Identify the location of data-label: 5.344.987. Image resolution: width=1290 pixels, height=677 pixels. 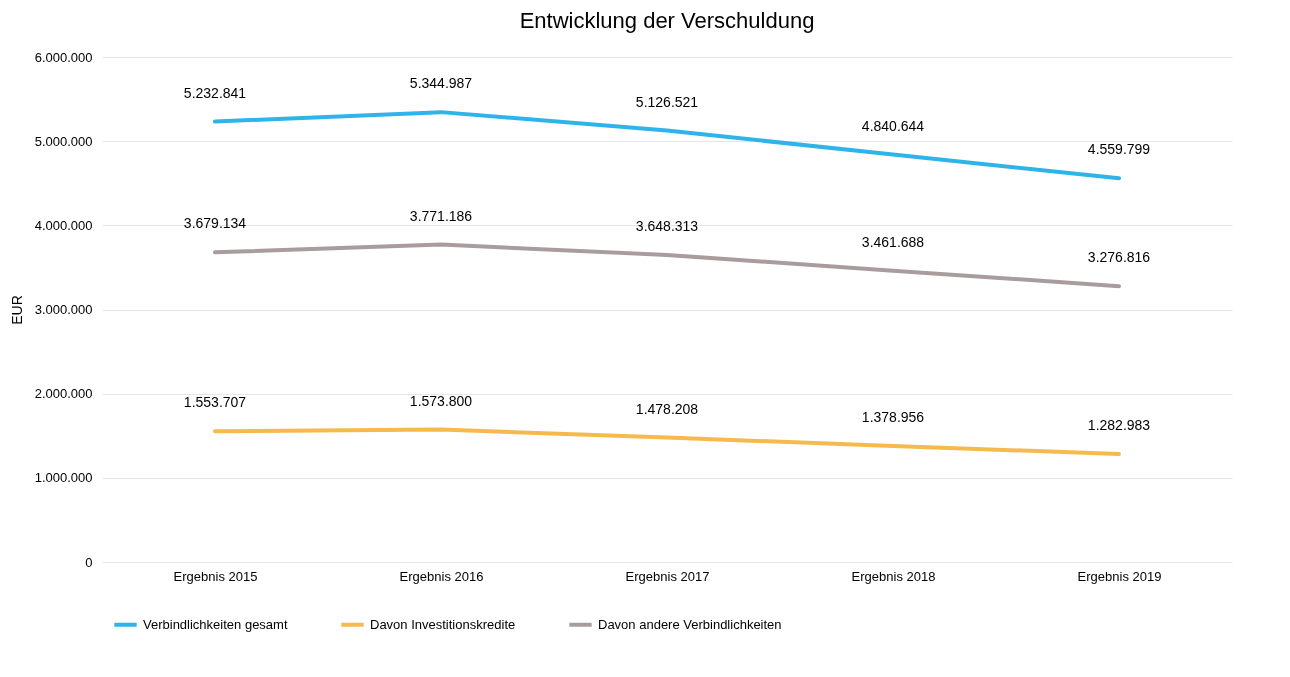
(441, 83).